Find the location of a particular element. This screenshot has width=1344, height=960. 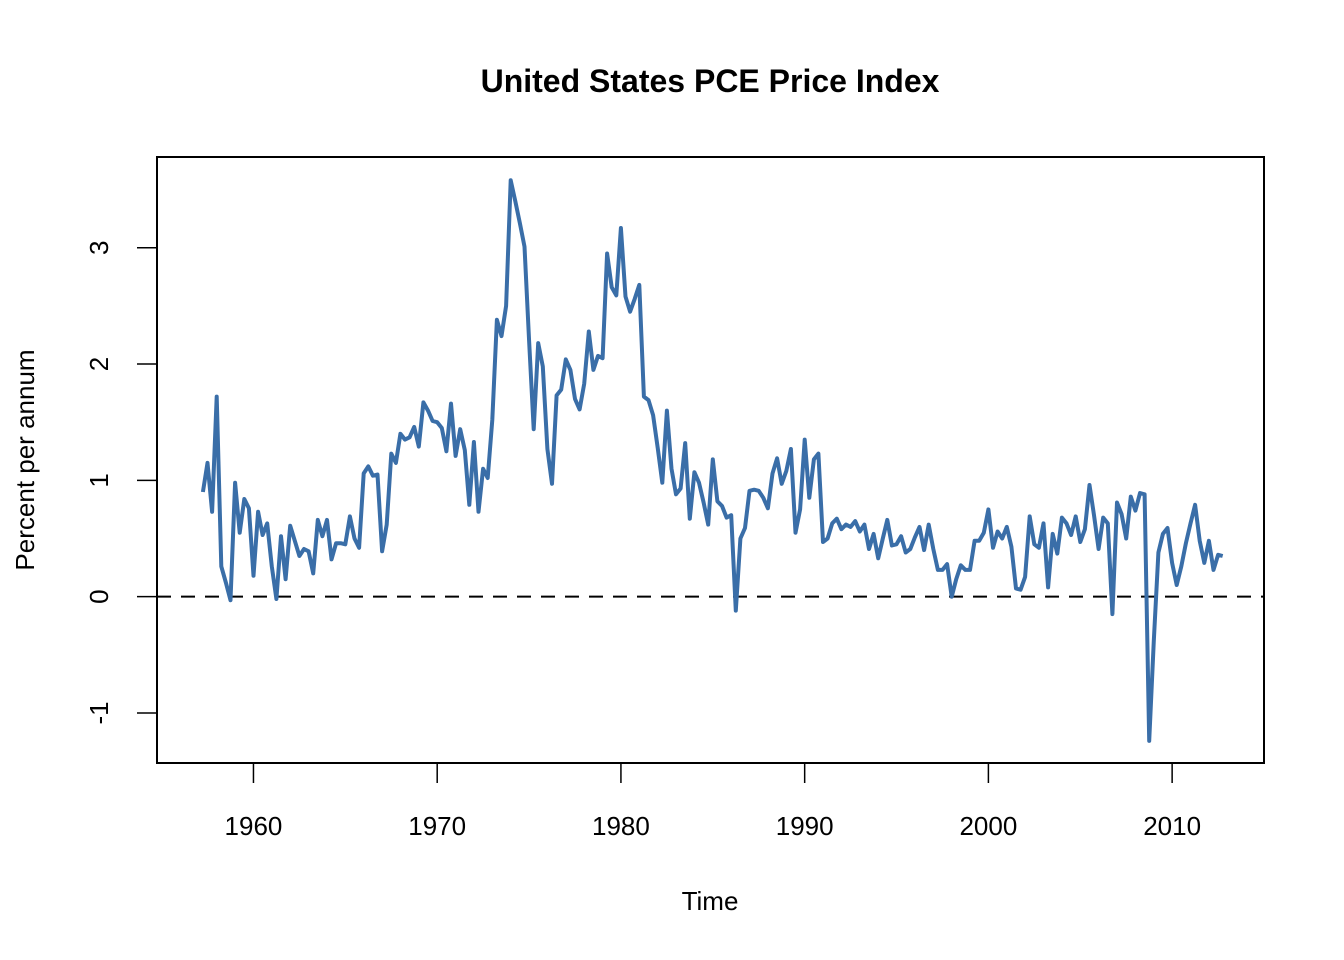

x-tick-label: 2000 is located at coordinates (988, 826).